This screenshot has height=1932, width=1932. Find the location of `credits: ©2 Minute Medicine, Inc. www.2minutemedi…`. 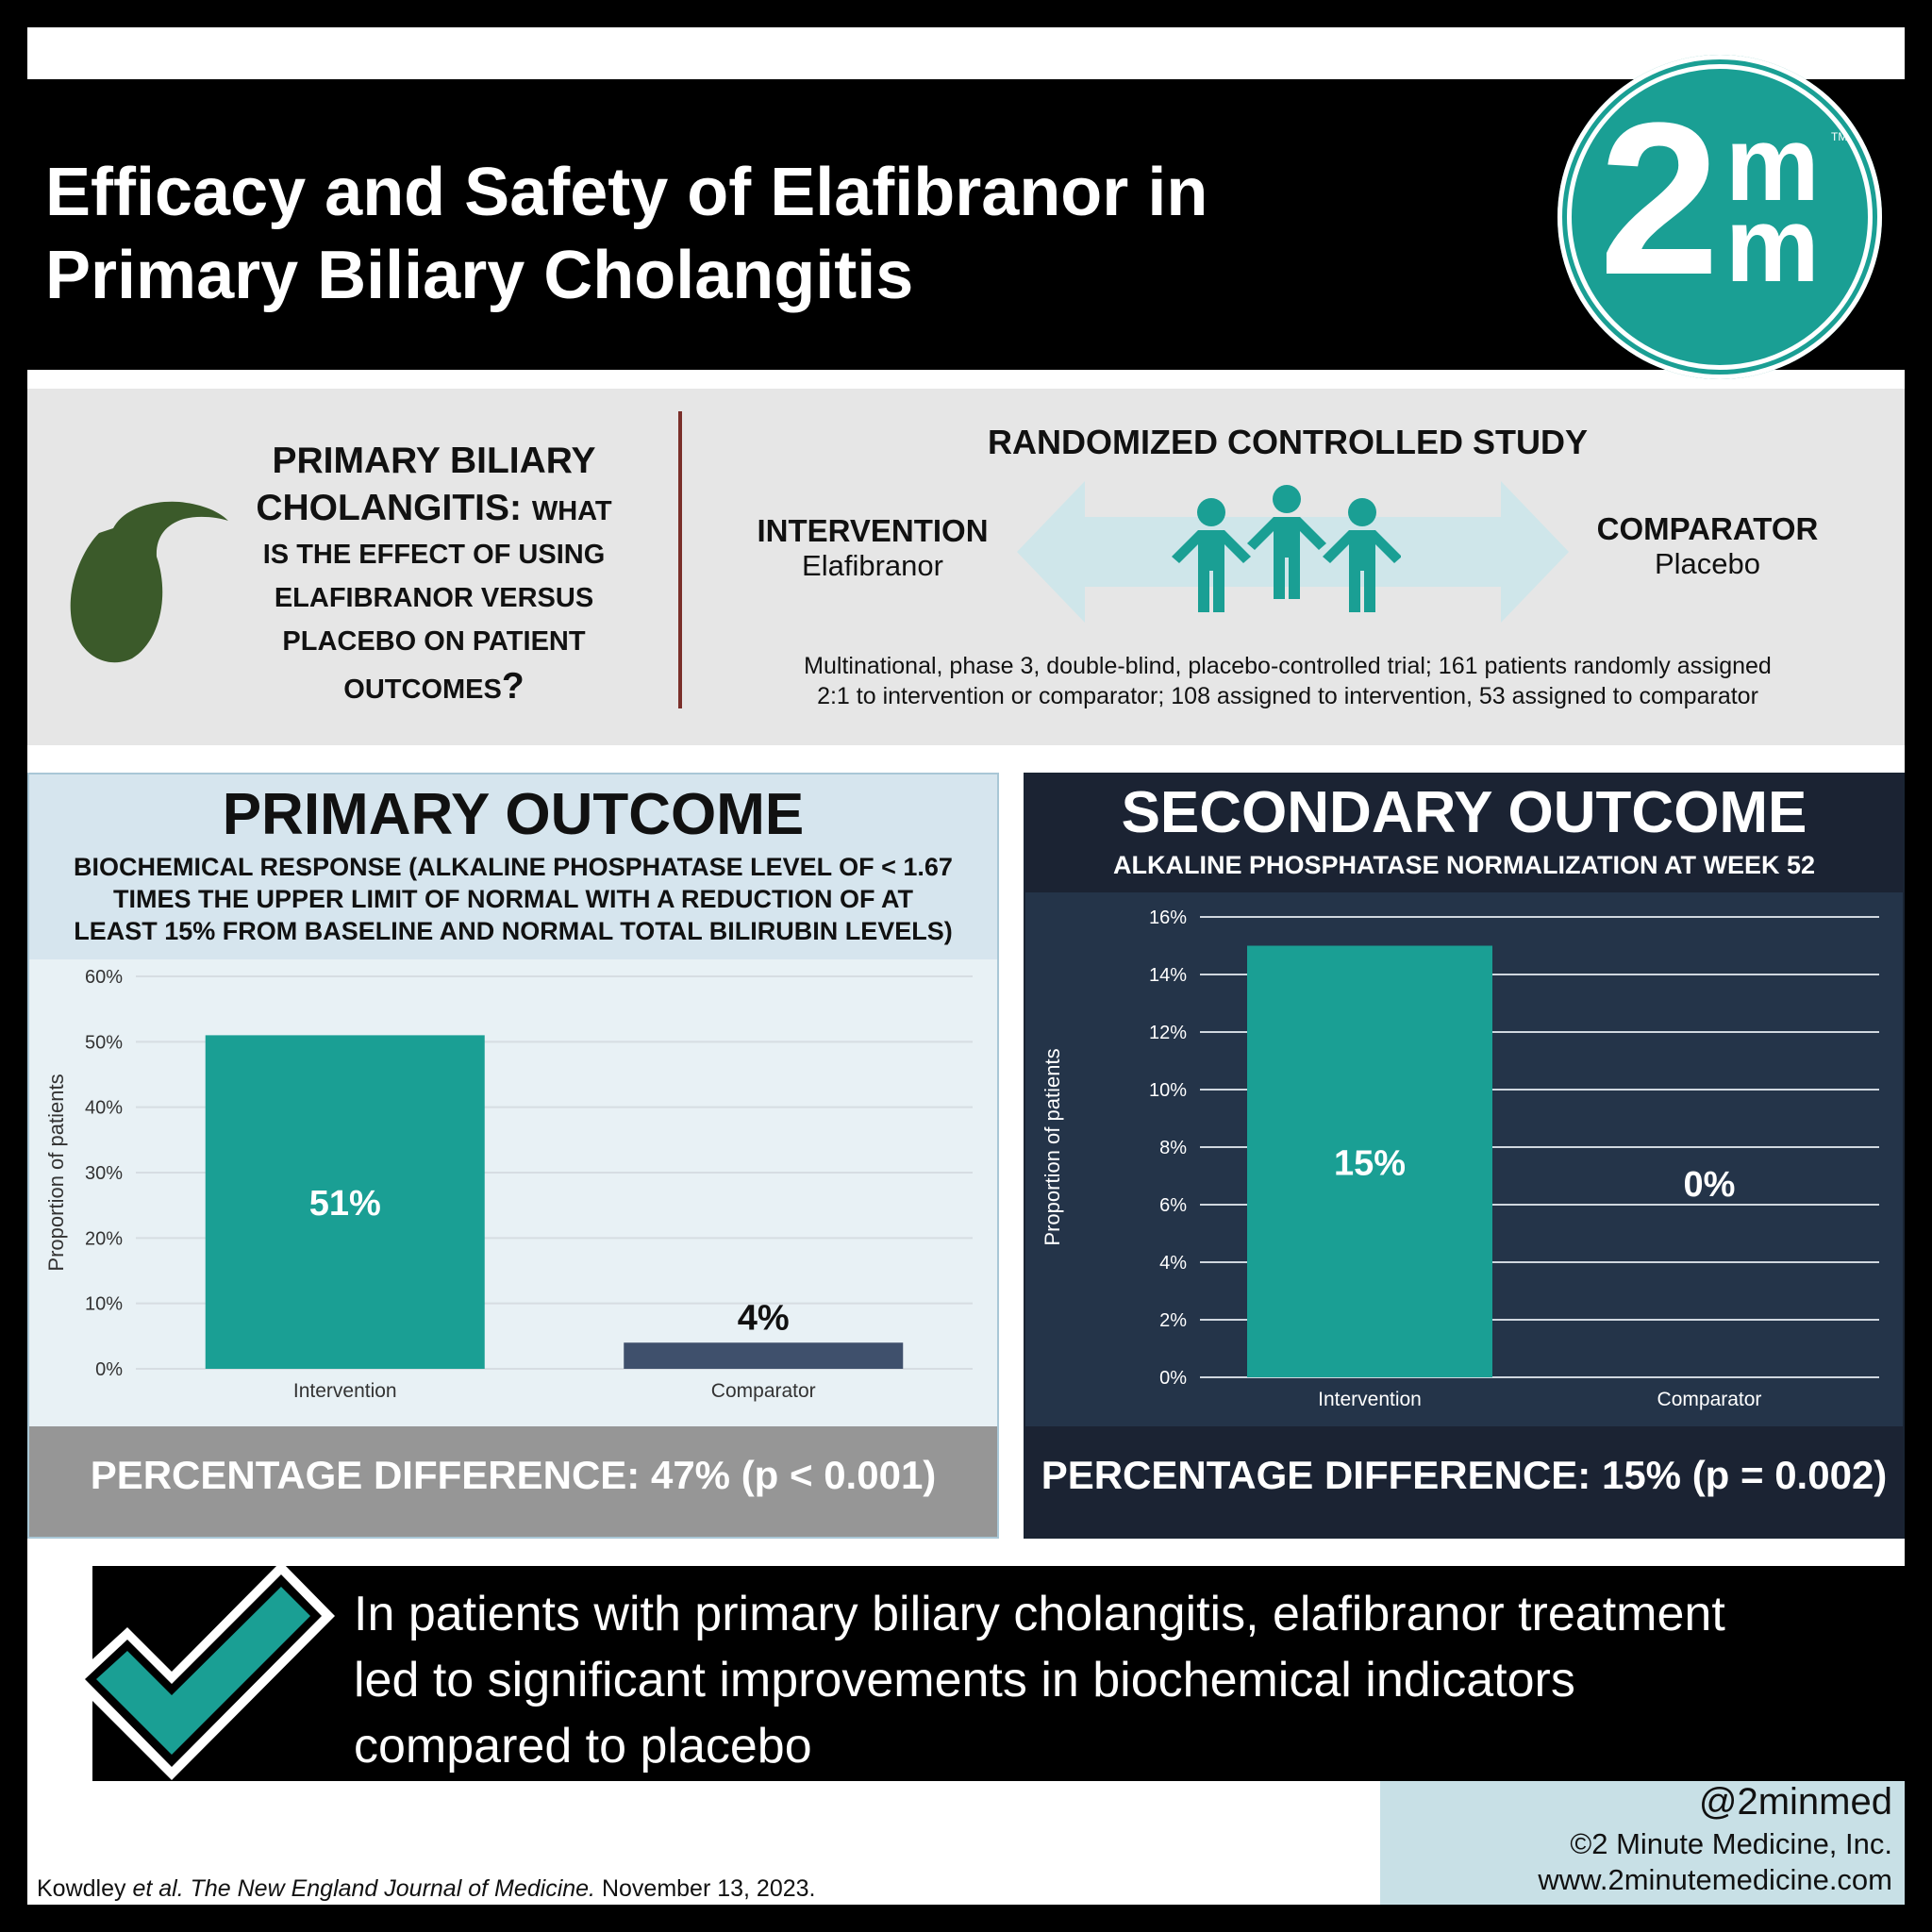

credits: ©2 Minute Medicine, Inc. www.2minutemedi… is located at coordinates (1636, 1862).